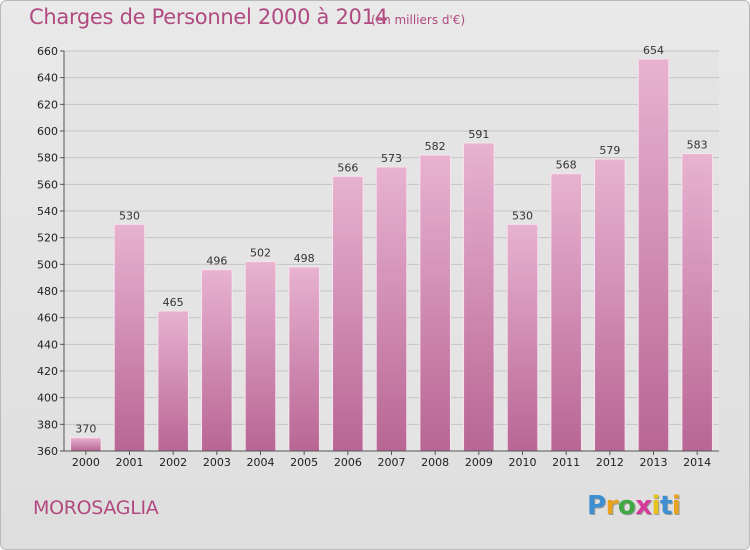 Image resolution: width=750 pixels, height=550 pixels. Describe the element at coordinates (479, 462) in the screenshot. I see `x-tick-label: 2009` at that location.